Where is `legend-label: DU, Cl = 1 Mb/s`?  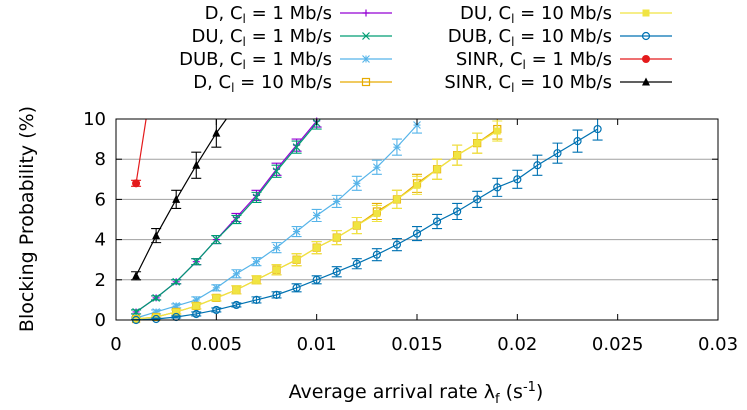
legend-label: DU, Cl = 1 Mb/s is located at coordinates (262, 37).